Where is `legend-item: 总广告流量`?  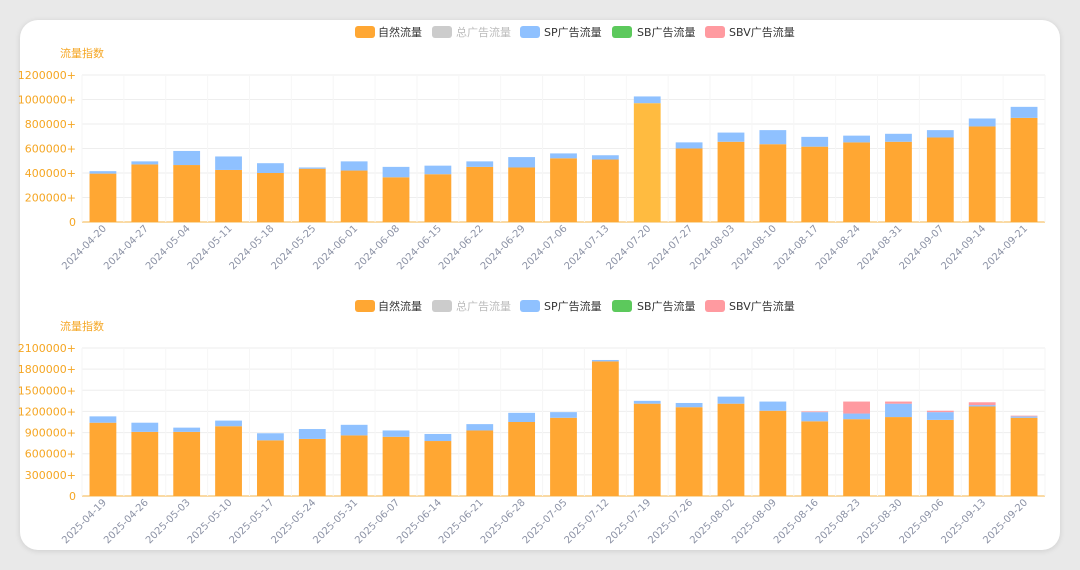 legend-item: 总广告流量 is located at coordinates (471, 32).